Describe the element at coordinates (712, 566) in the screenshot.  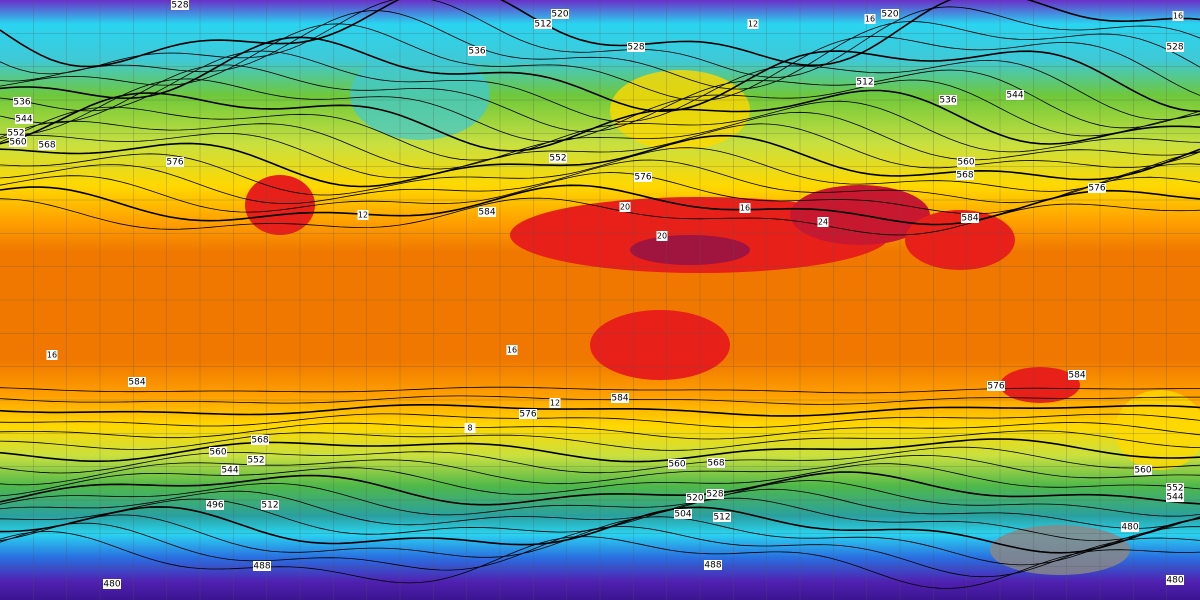
I see `height-label: 488` at that location.